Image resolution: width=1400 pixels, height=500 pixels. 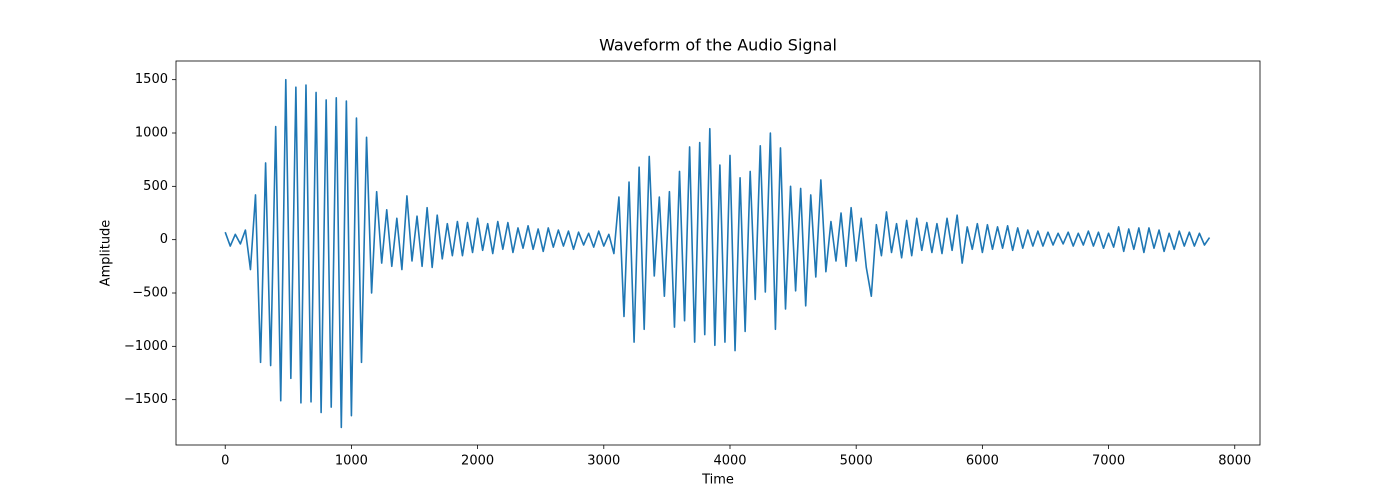 I want to click on y-tick-label: −1500, so click(x=146, y=399).